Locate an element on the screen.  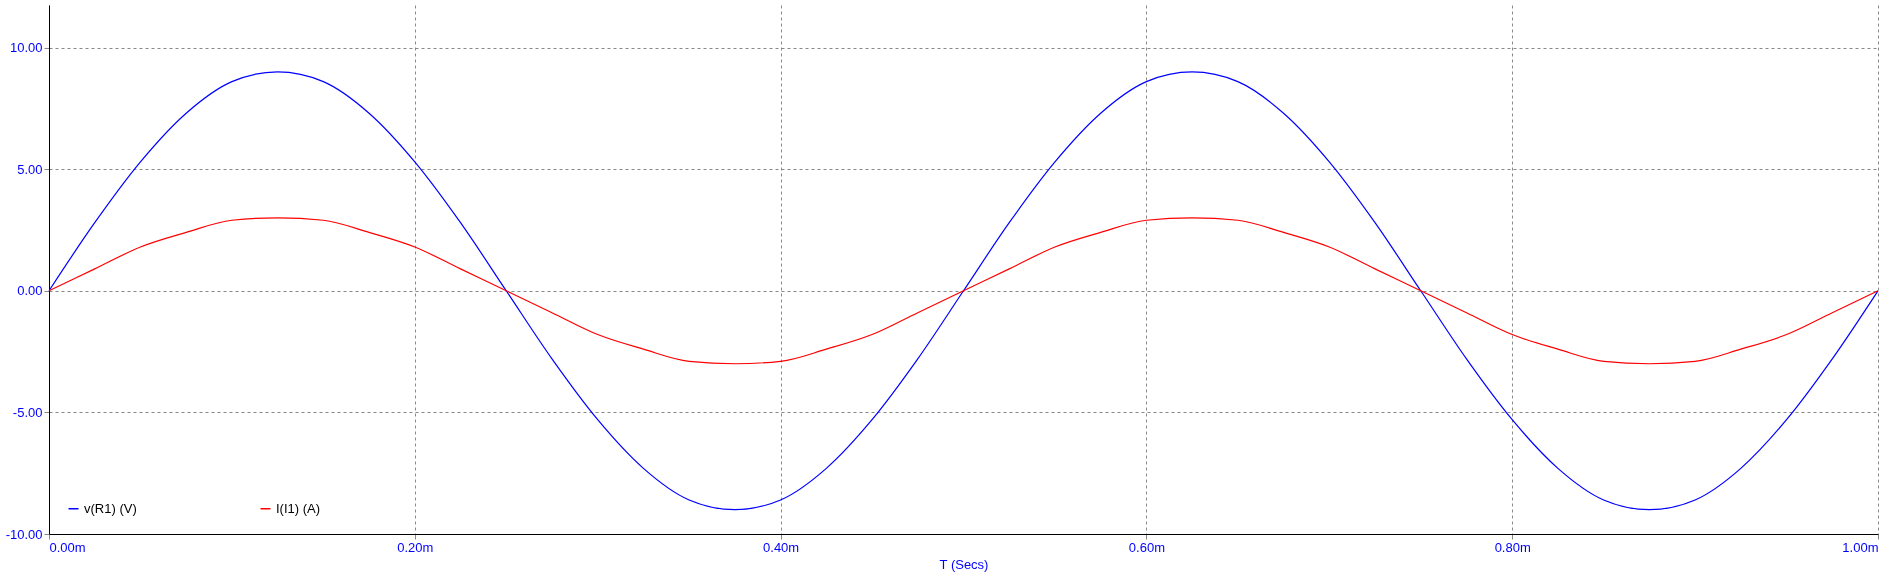
y-tick-label: -5.00 is located at coordinates (27, 412).